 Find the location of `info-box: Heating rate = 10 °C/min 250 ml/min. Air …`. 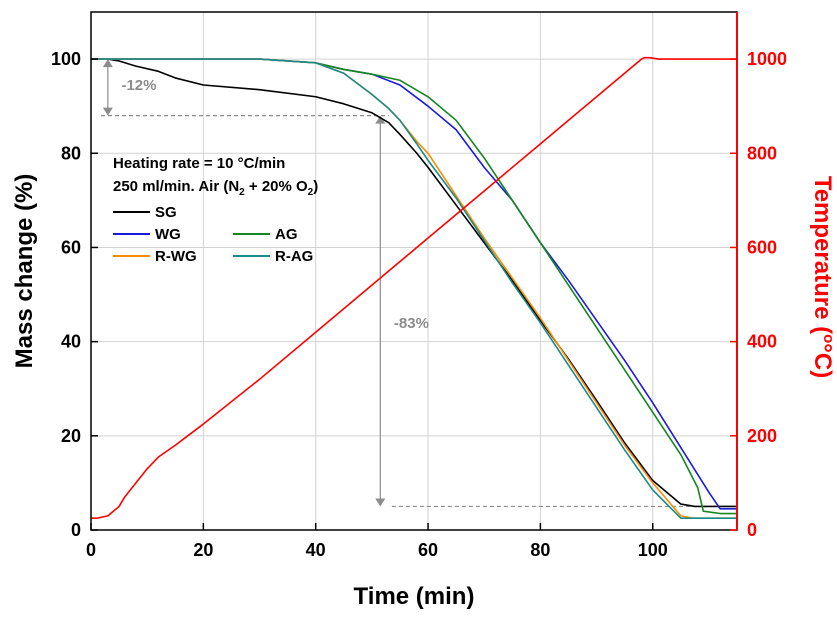

info-box: Heating rate = 10 °C/min 250 ml/min. Air … is located at coordinates (215, 176).